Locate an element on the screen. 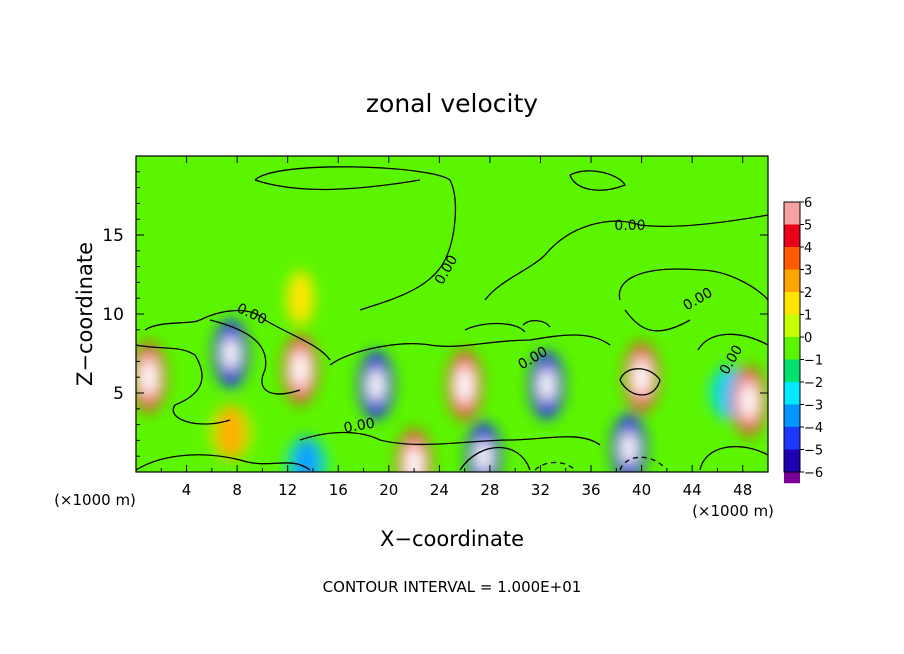 This screenshot has height=654, width=904. x-tick-label: 44 is located at coordinates (692, 490).